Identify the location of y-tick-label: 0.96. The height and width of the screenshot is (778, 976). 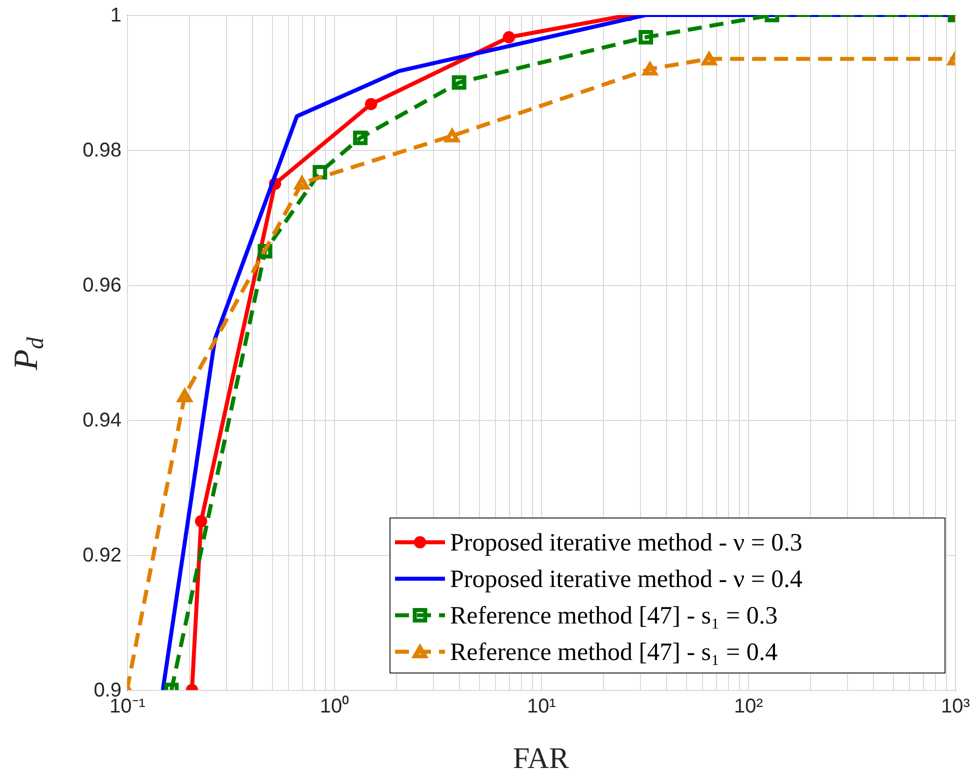
(102, 285).